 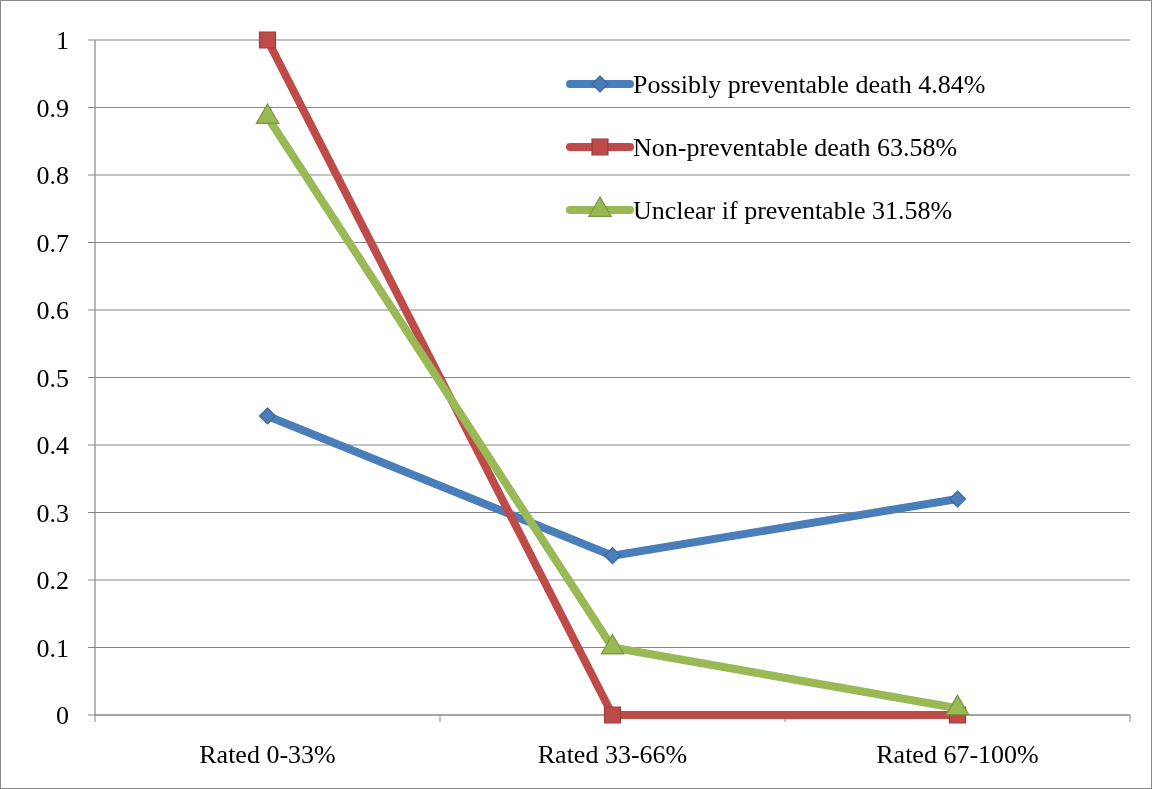 I want to click on x-tick-label: Rated 67-100%, so click(x=957, y=754).